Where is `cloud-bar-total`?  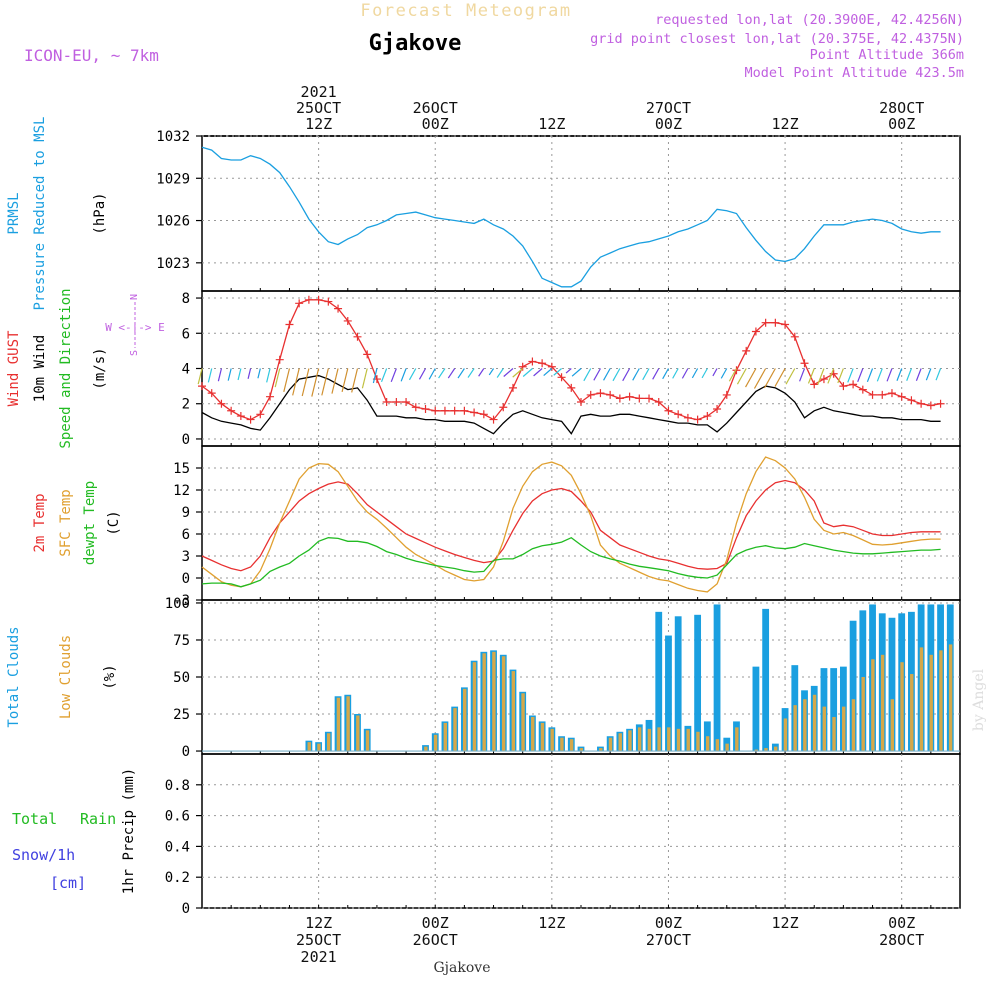 cloud-bar-total is located at coordinates (717, 678).